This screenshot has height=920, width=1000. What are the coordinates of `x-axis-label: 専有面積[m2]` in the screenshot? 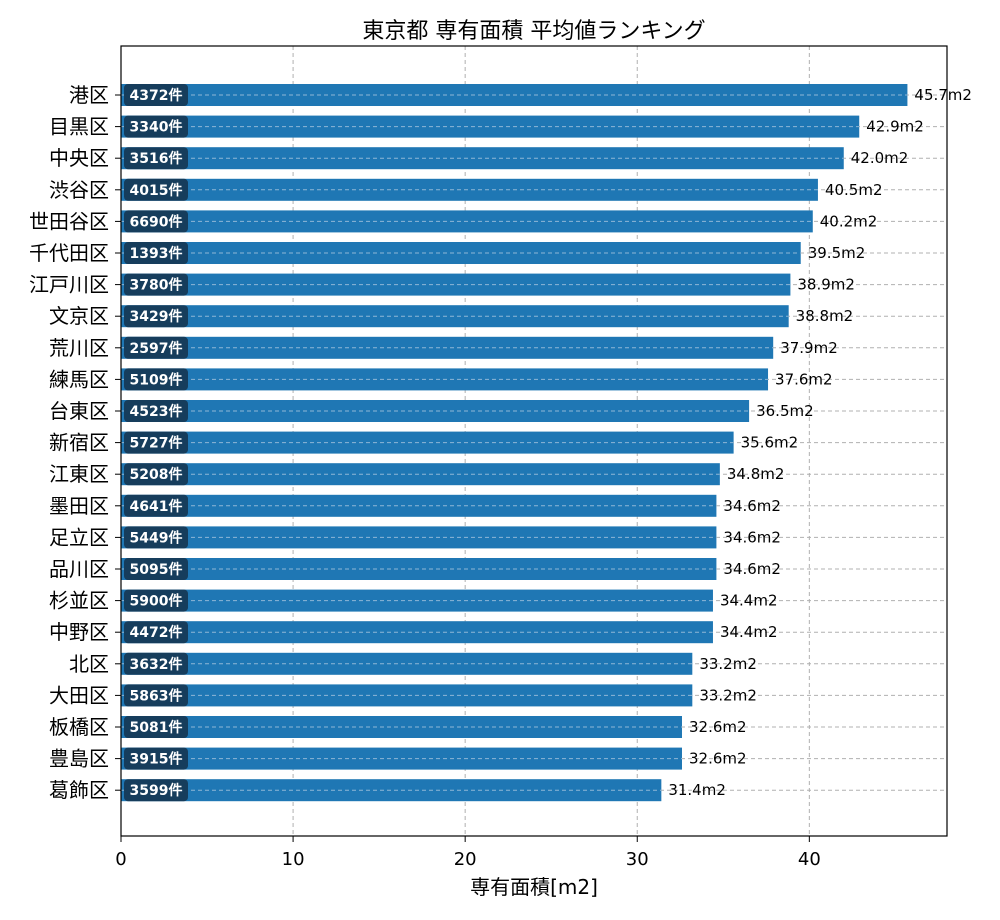 It's located at (534, 887).